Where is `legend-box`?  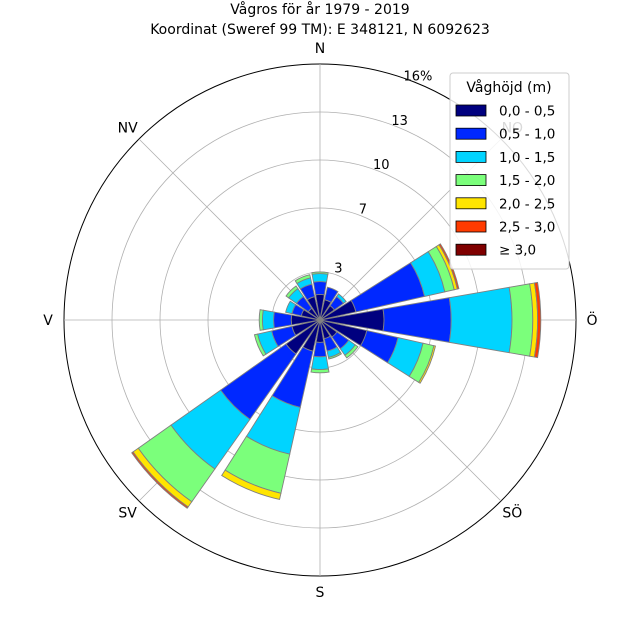
legend-box is located at coordinates (509, 171).